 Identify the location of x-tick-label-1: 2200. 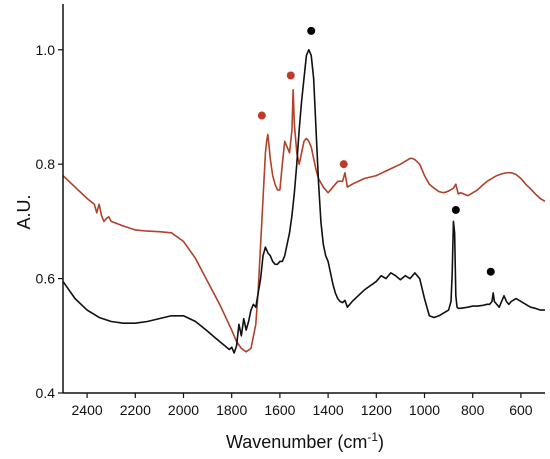
(135, 410).